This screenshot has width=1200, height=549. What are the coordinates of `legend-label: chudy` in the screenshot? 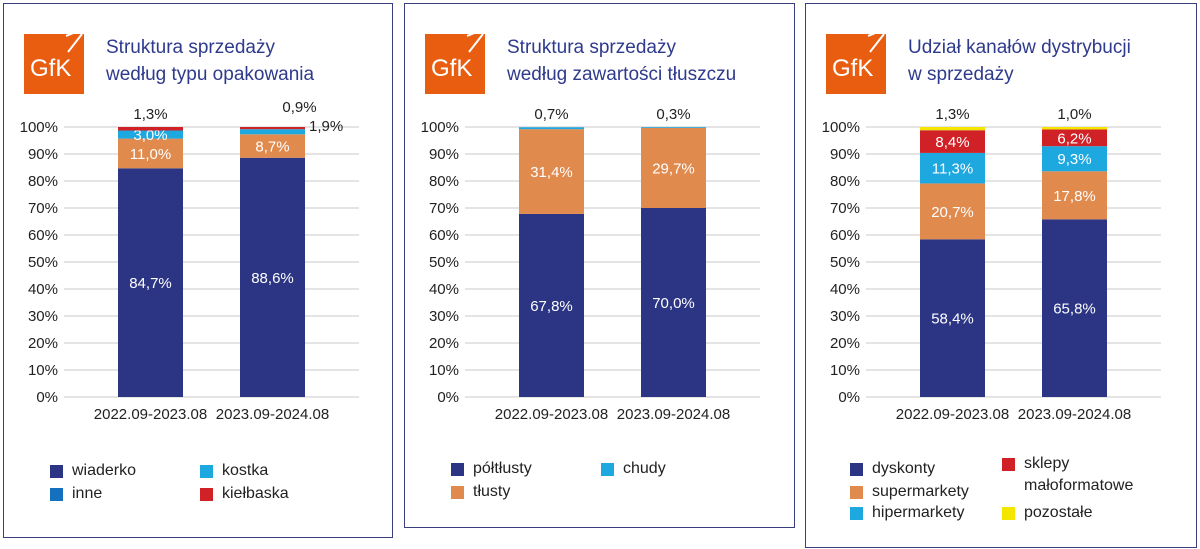 It's located at (644, 468).